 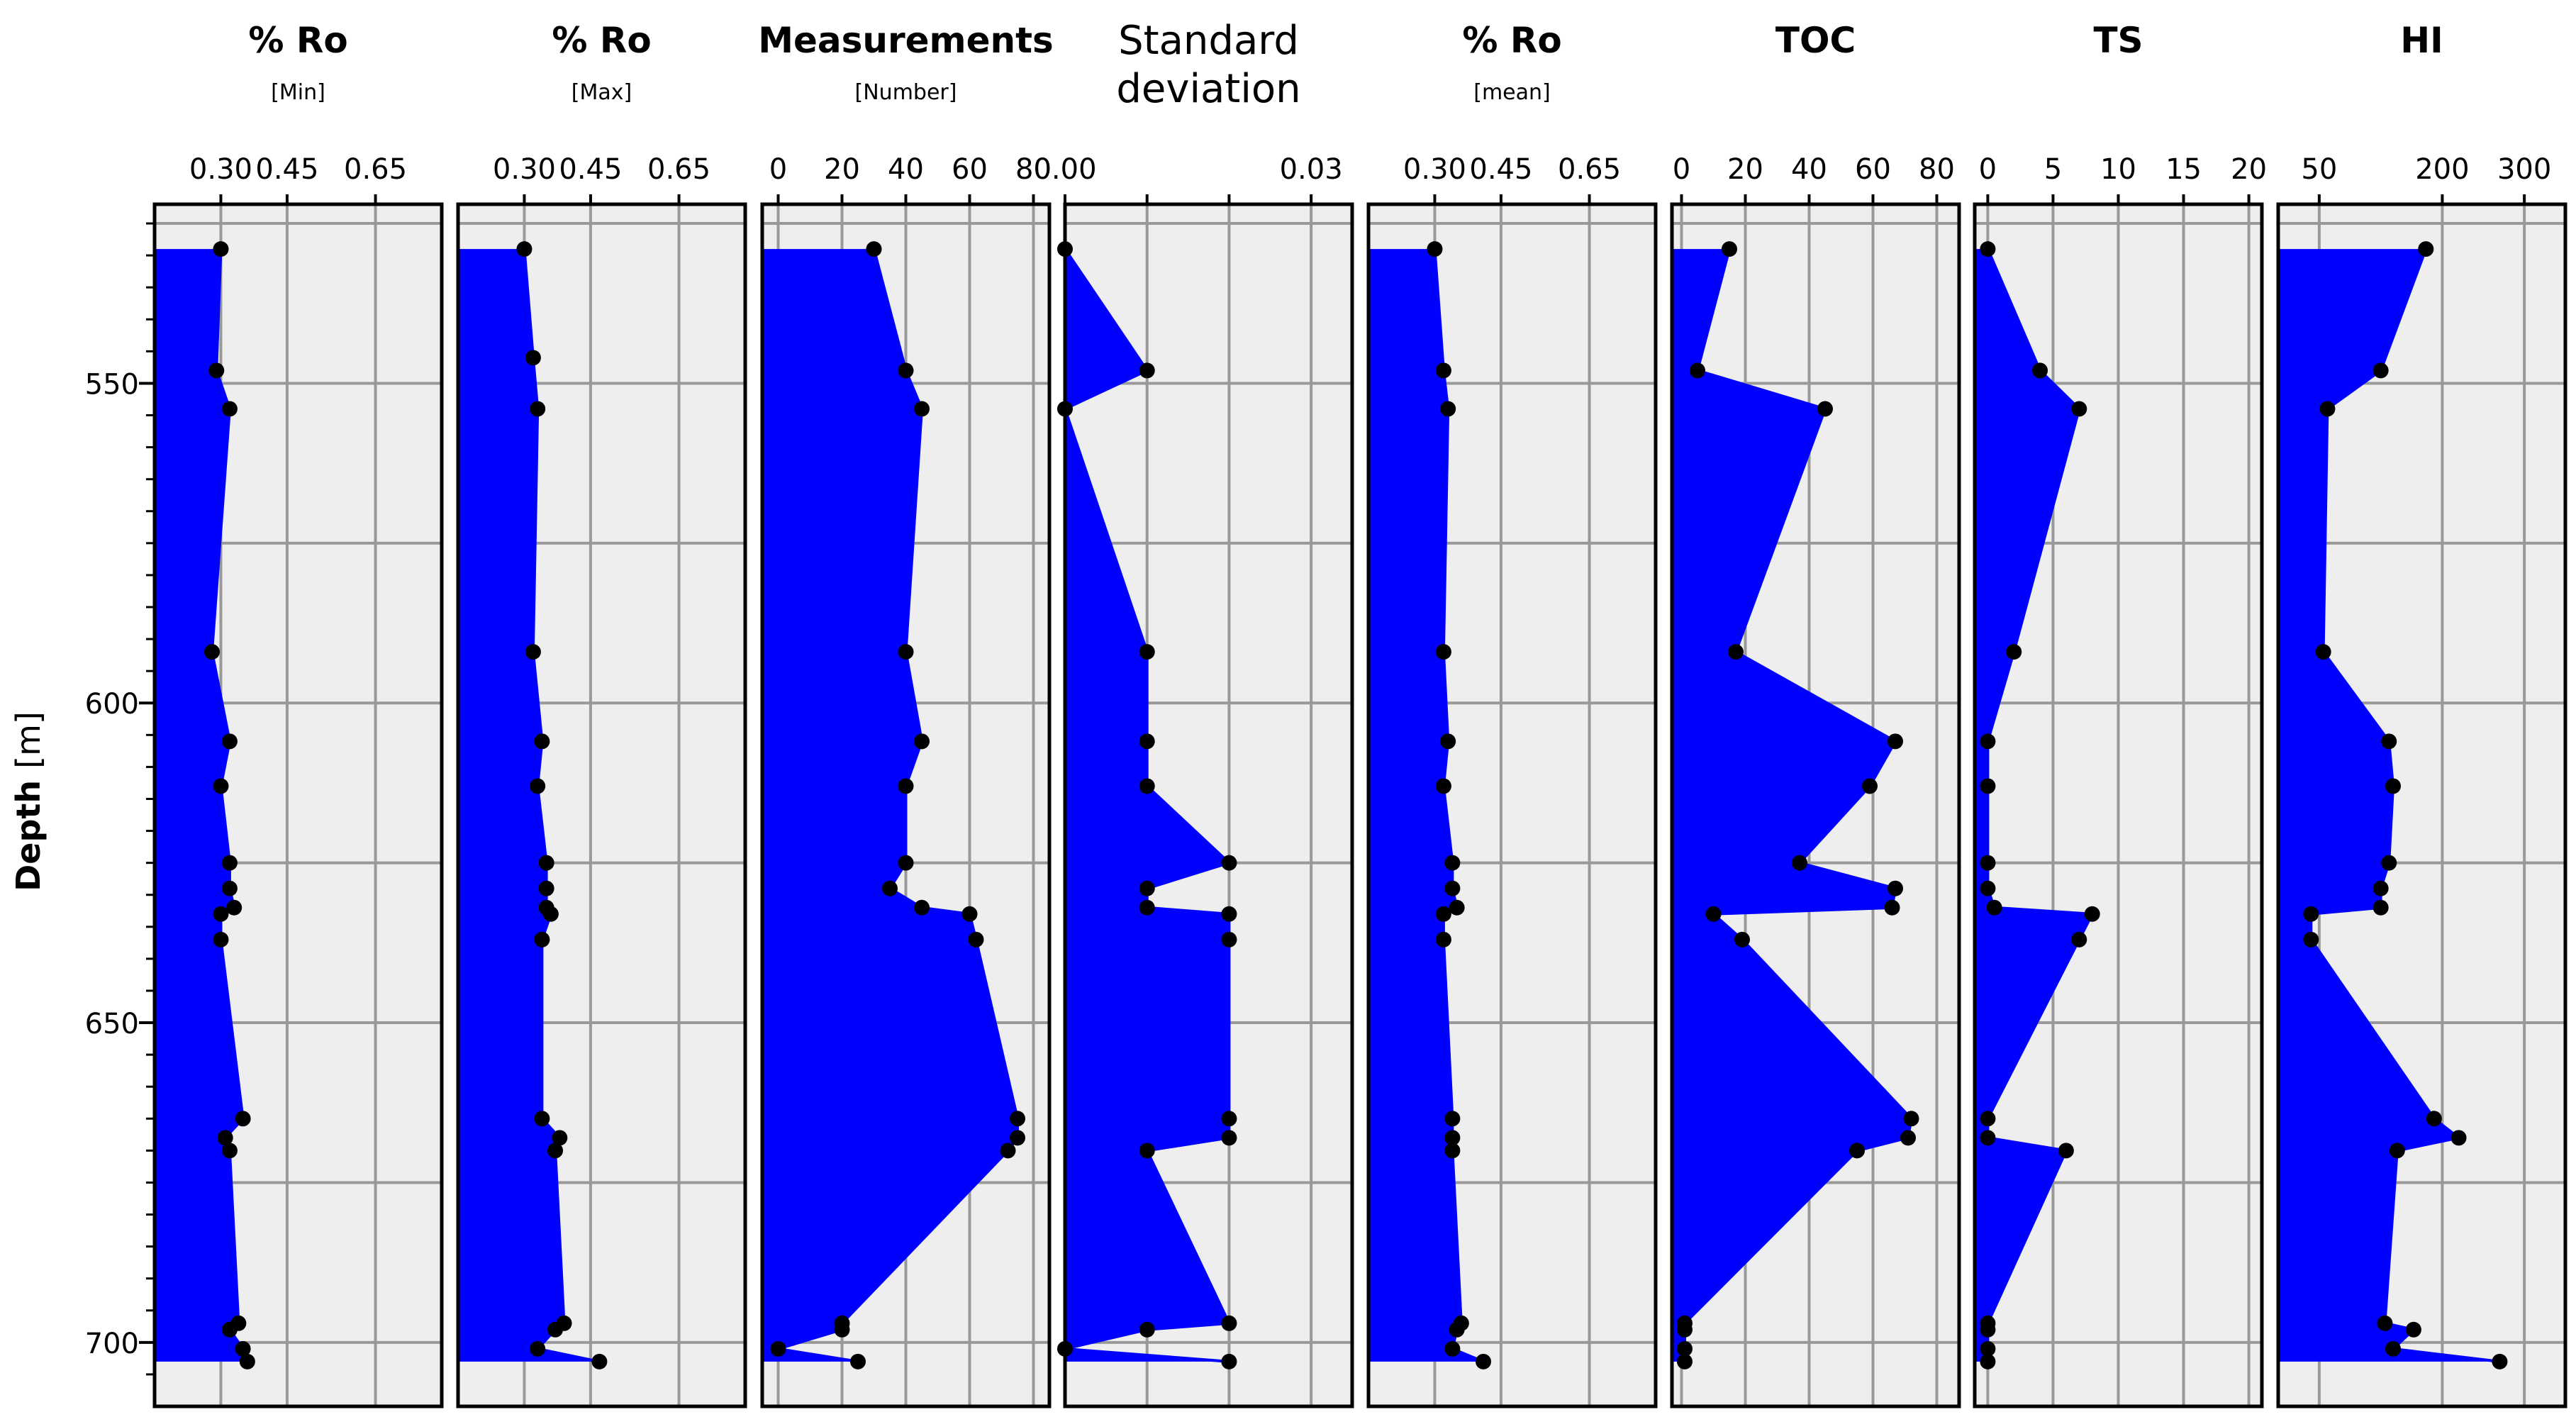 What do you see at coordinates (291, 714) in the screenshot?
I see `panel-1: % Ro [Min] 0.30 0.45 0.65` at bounding box center [291, 714].